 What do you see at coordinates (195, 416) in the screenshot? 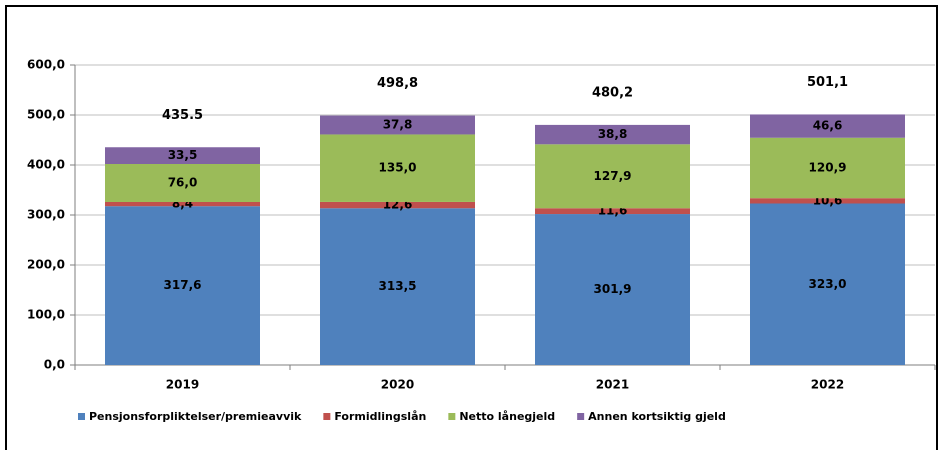
I see `legend-label: Pensjonsforpliktelser/premieavvik` at bounding box center [195, 416].